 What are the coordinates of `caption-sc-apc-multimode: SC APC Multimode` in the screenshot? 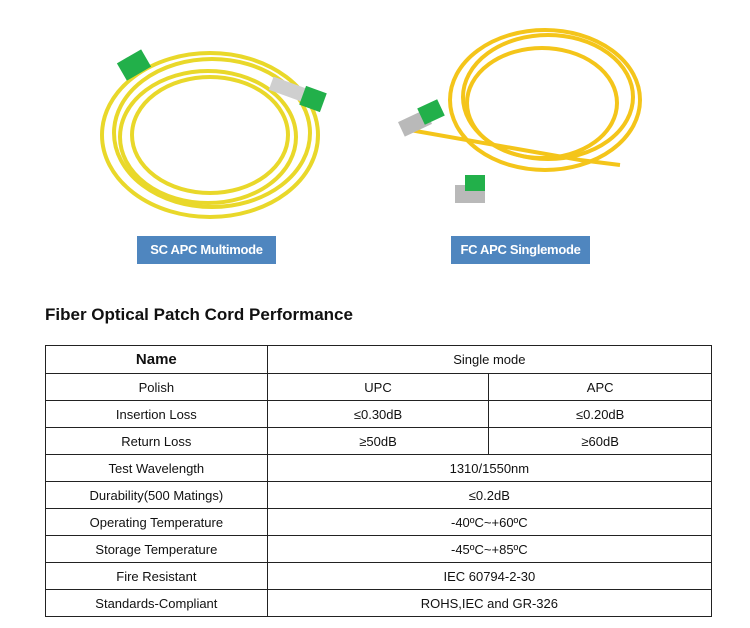 It's located at (206, 250).